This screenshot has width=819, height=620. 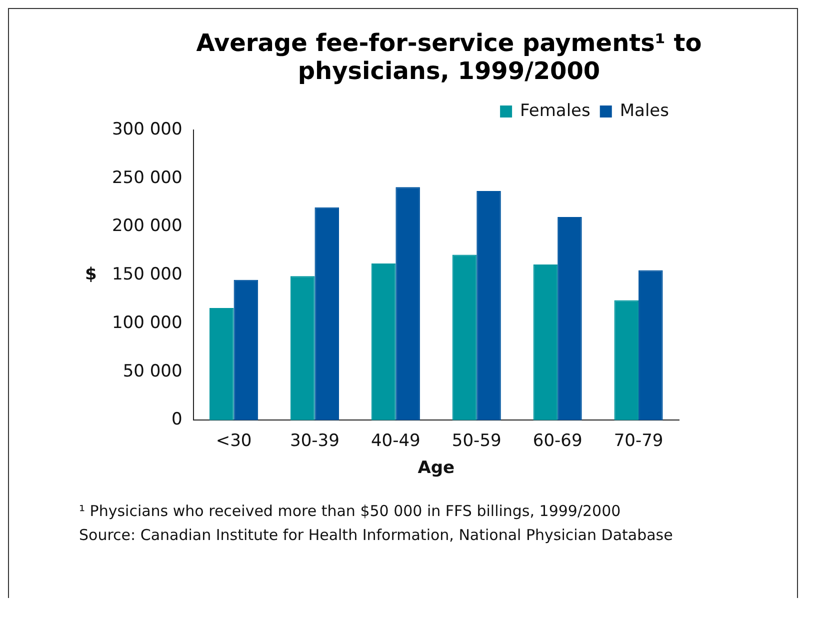 What do you see at coordinates (147, 274) in the screenshot?
I see `y-tick-label: 150 000` at bounding box center [147, 274].